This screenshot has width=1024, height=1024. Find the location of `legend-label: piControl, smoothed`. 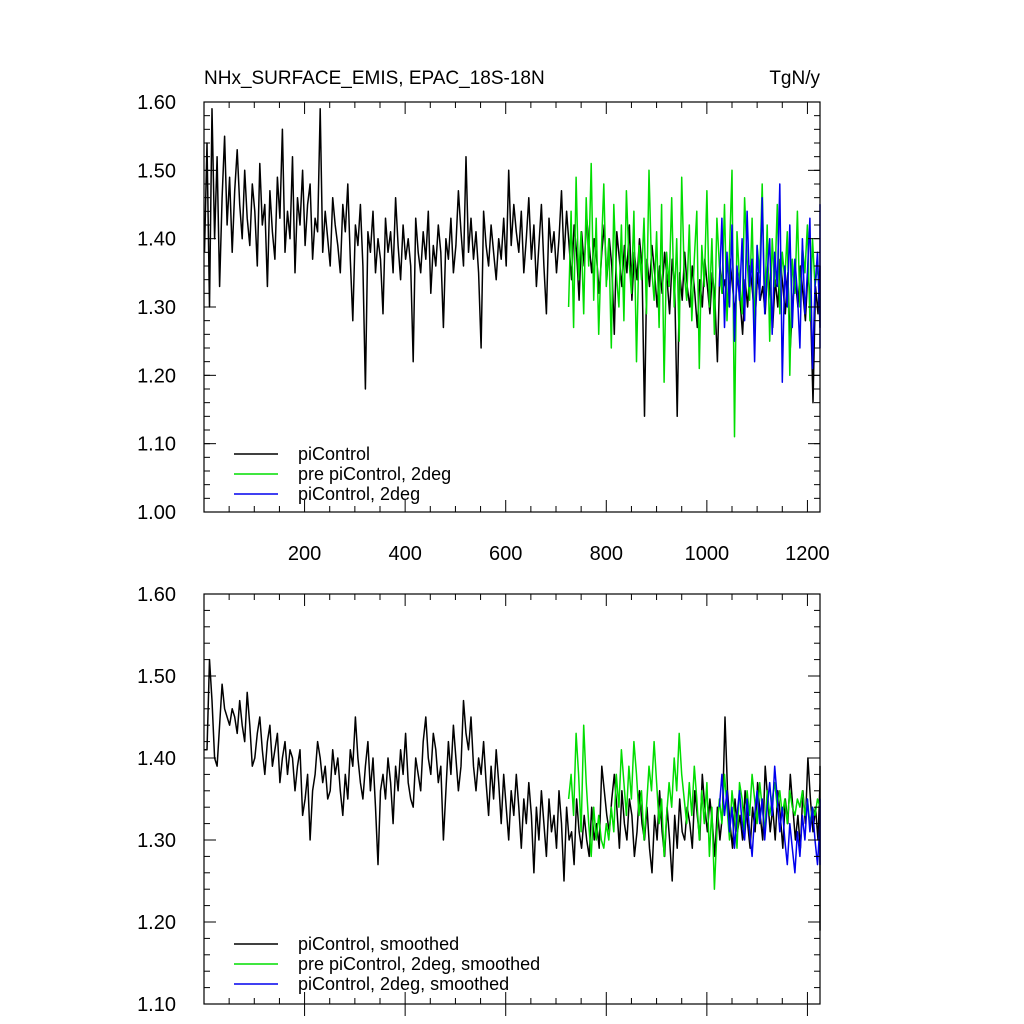

legend-label: piControl, smoothed is located at coordinates (378, 944).